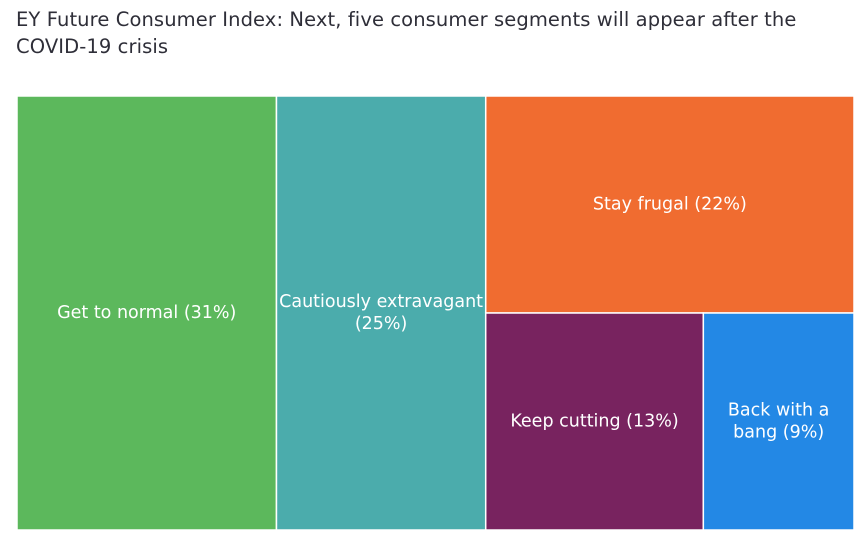  I want to click on treemap-label-stay-frugal: Stay frugal (22%), so click(670, 205).